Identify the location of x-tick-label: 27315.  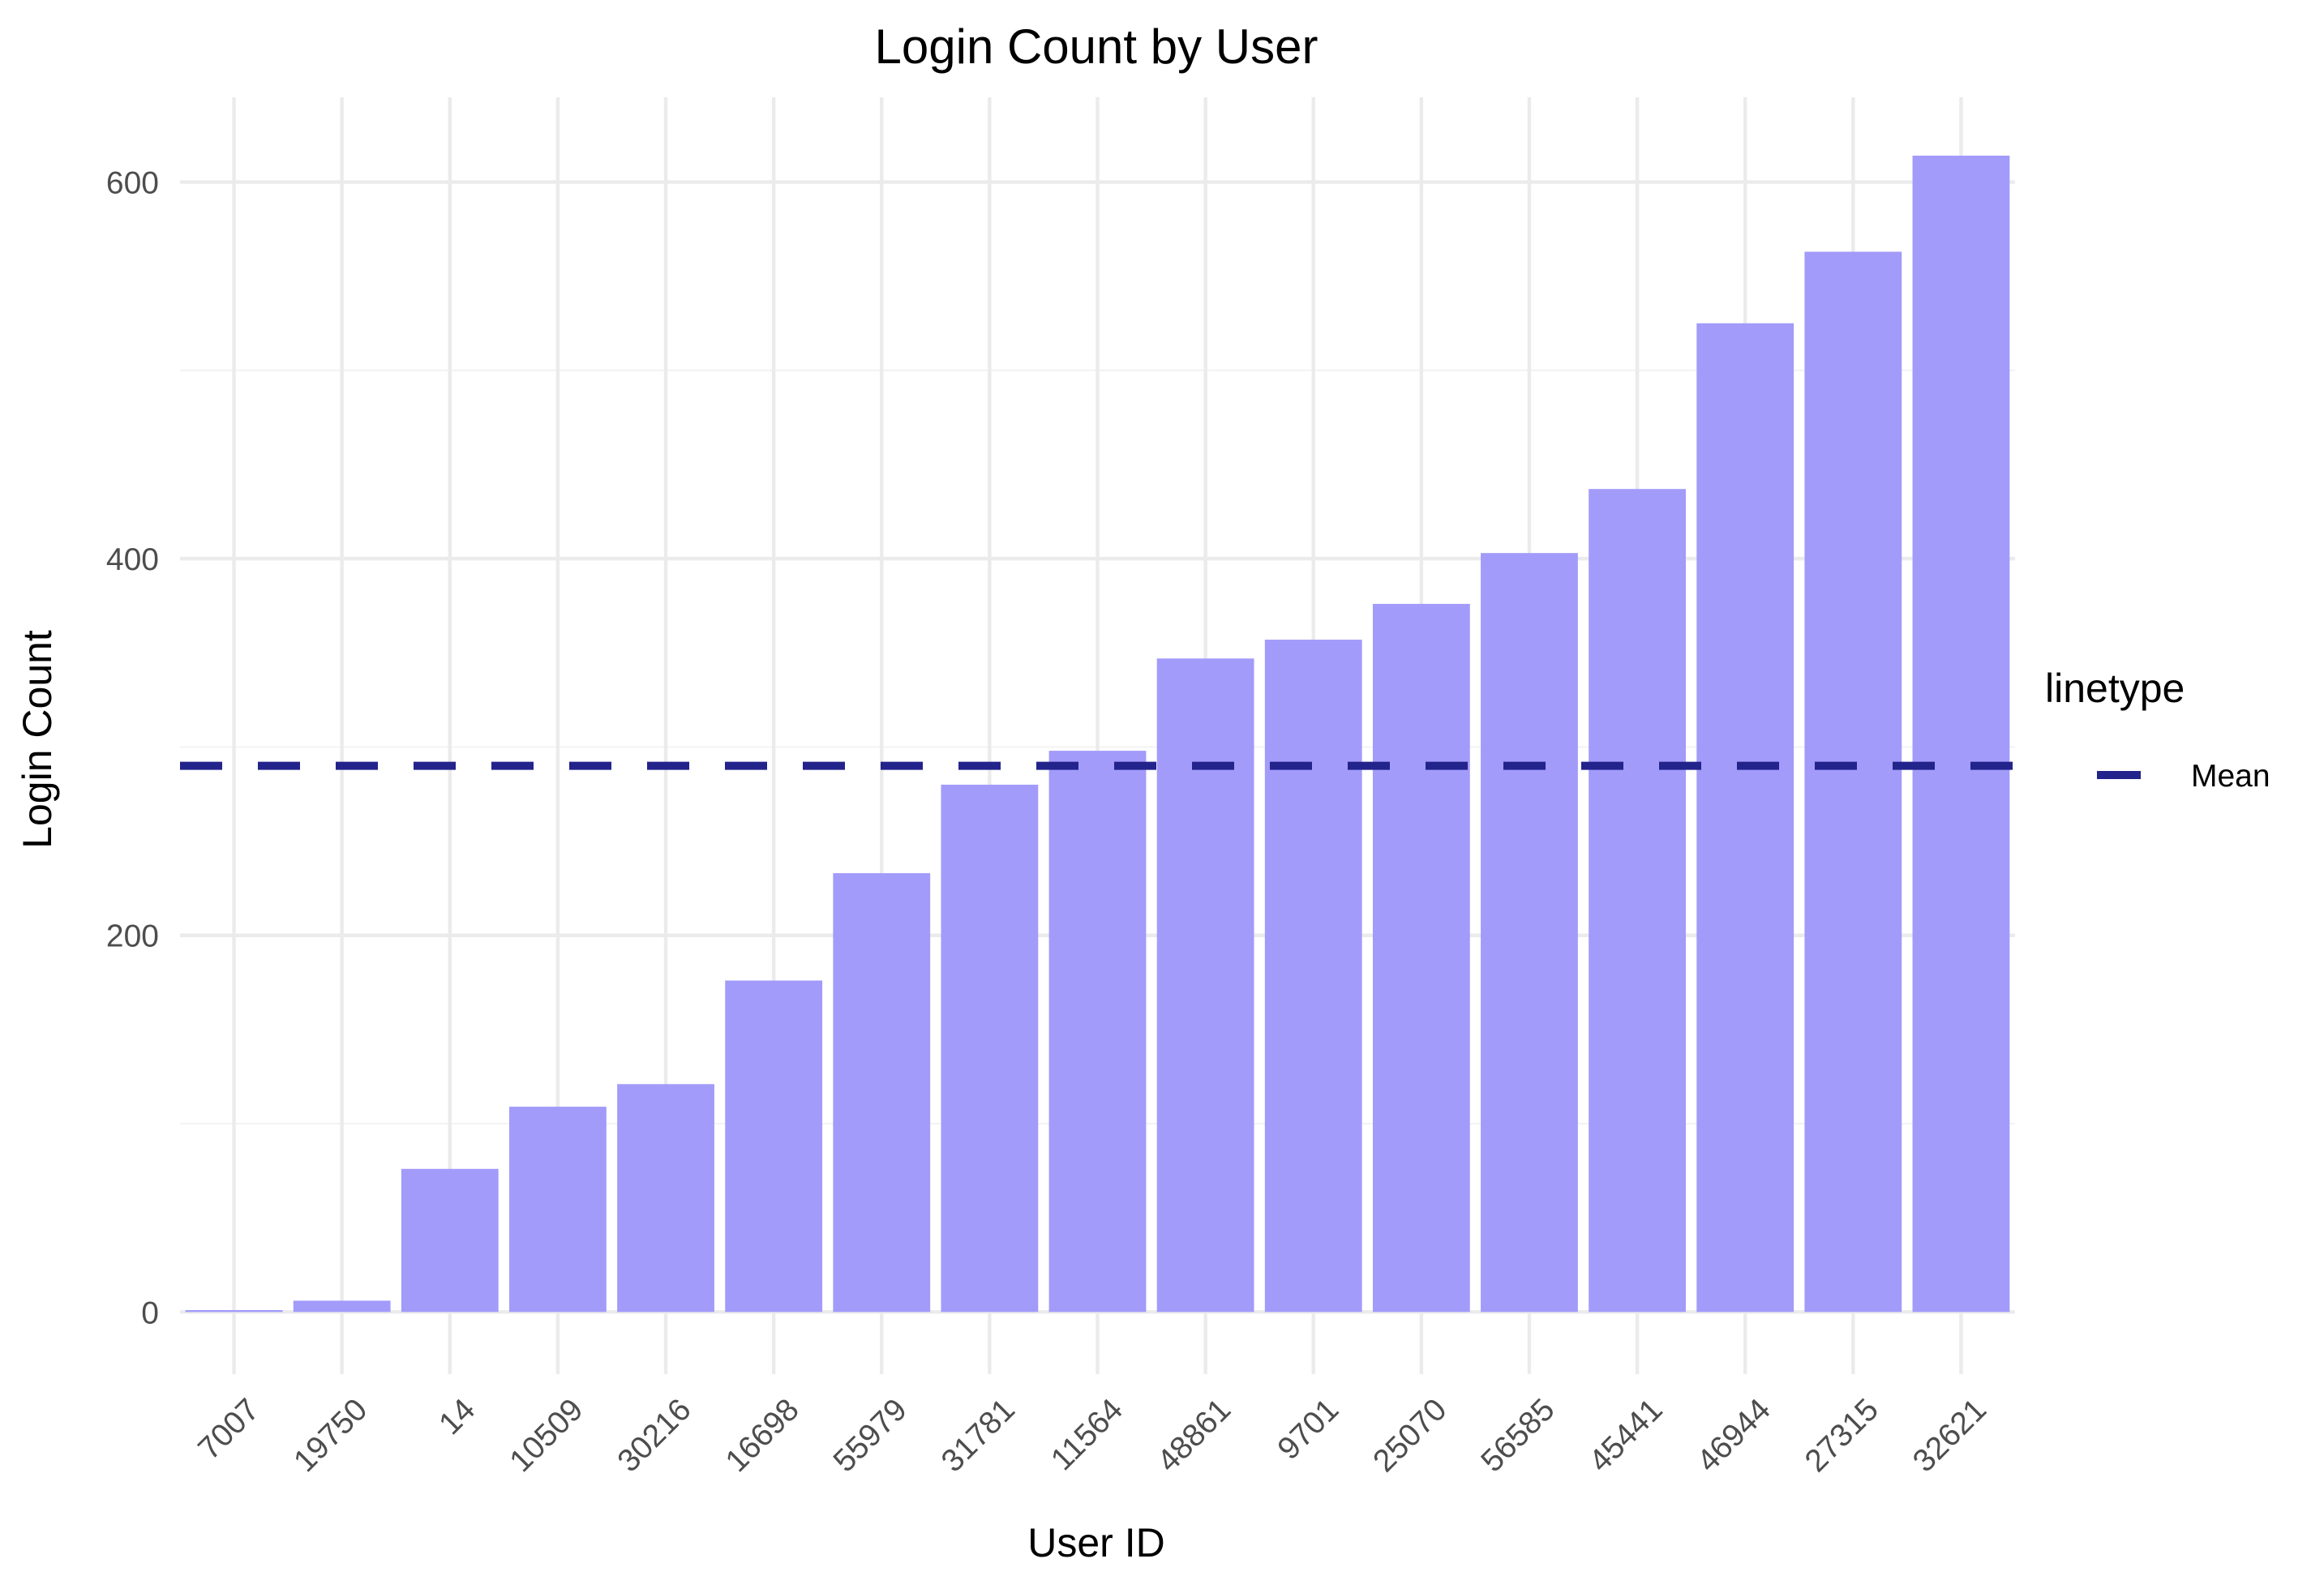
(1842, 1435).